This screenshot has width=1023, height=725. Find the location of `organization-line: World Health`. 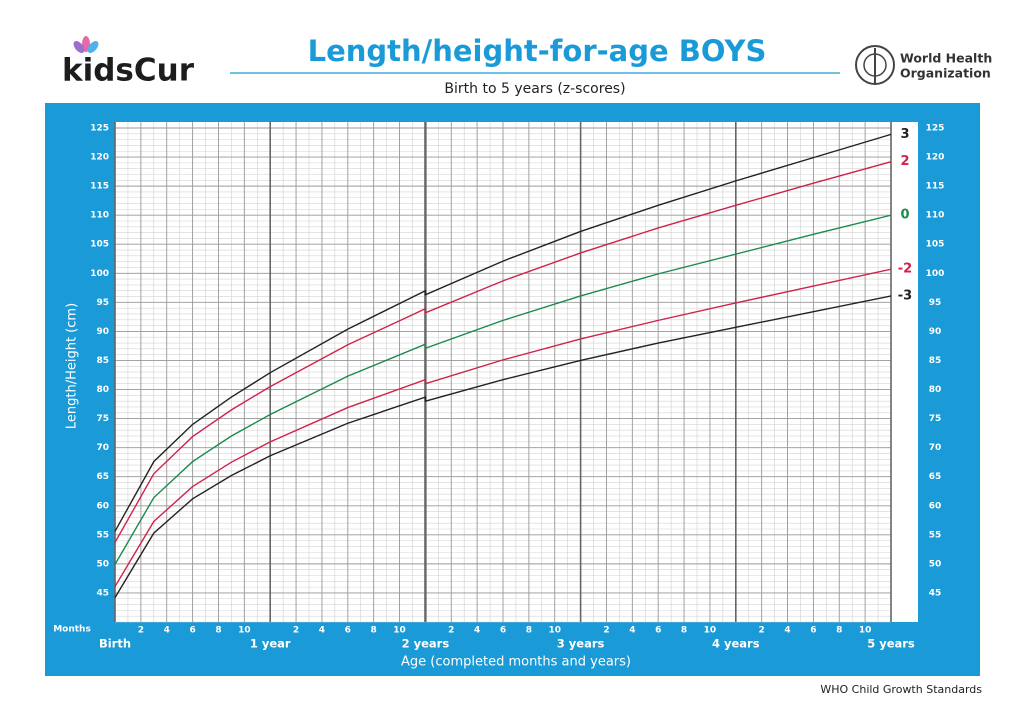

organization-line: World Health is located at coordinates (946, 58).